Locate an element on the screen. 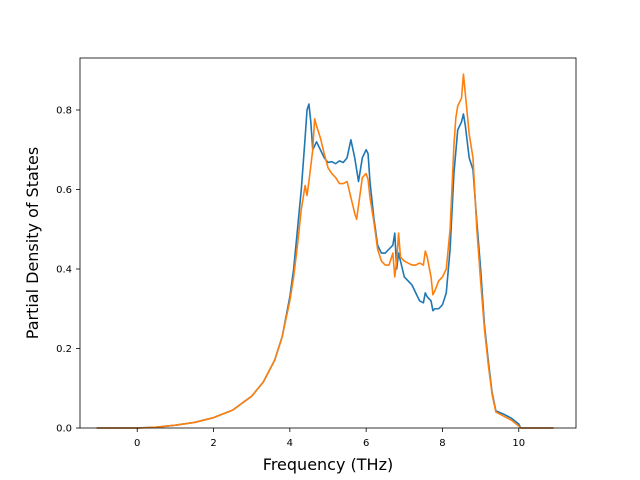  y-axis-label: Partial Density of States is located at coordinates (32, 243).